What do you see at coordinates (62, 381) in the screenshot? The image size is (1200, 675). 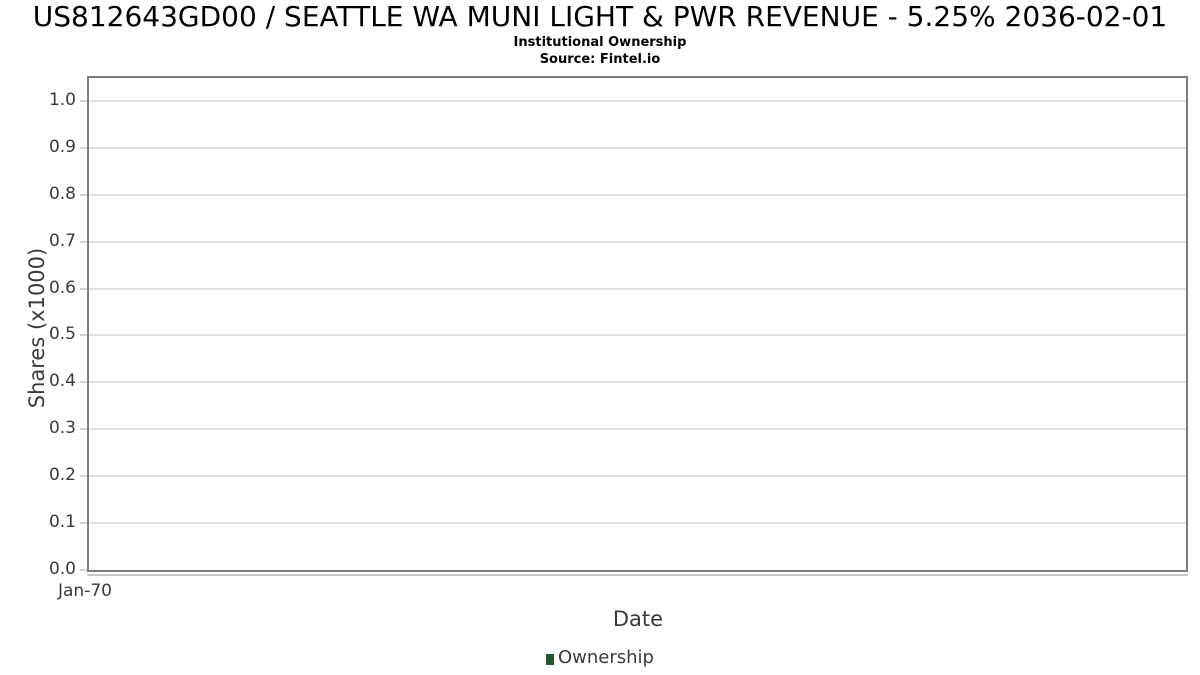 I see `y-tick-label: 0.4` at bounding box center [62, 381].